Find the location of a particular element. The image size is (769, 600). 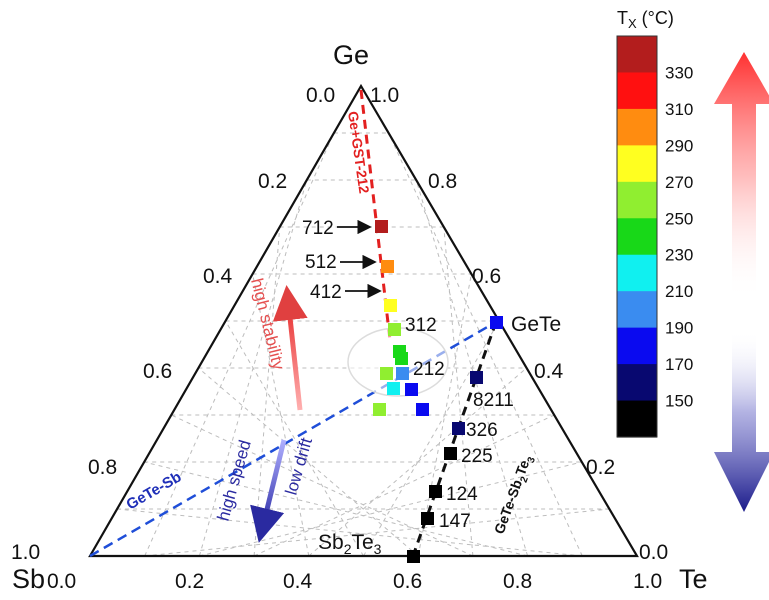

colorbar-label-210: 210 is located at coordinates (679, 291).